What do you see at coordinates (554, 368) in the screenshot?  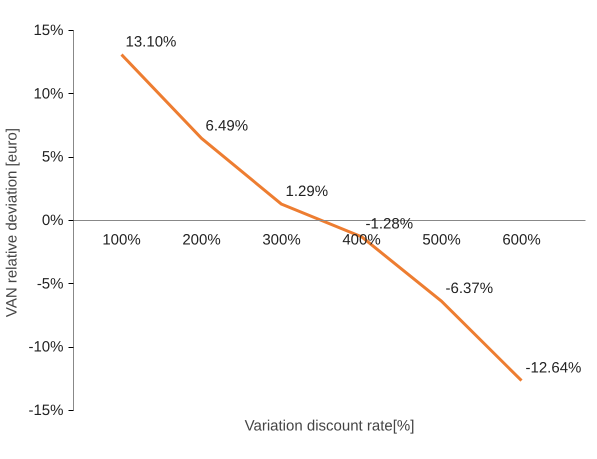 I see `data-label: -12.64%` at bounding box center [554, 368].